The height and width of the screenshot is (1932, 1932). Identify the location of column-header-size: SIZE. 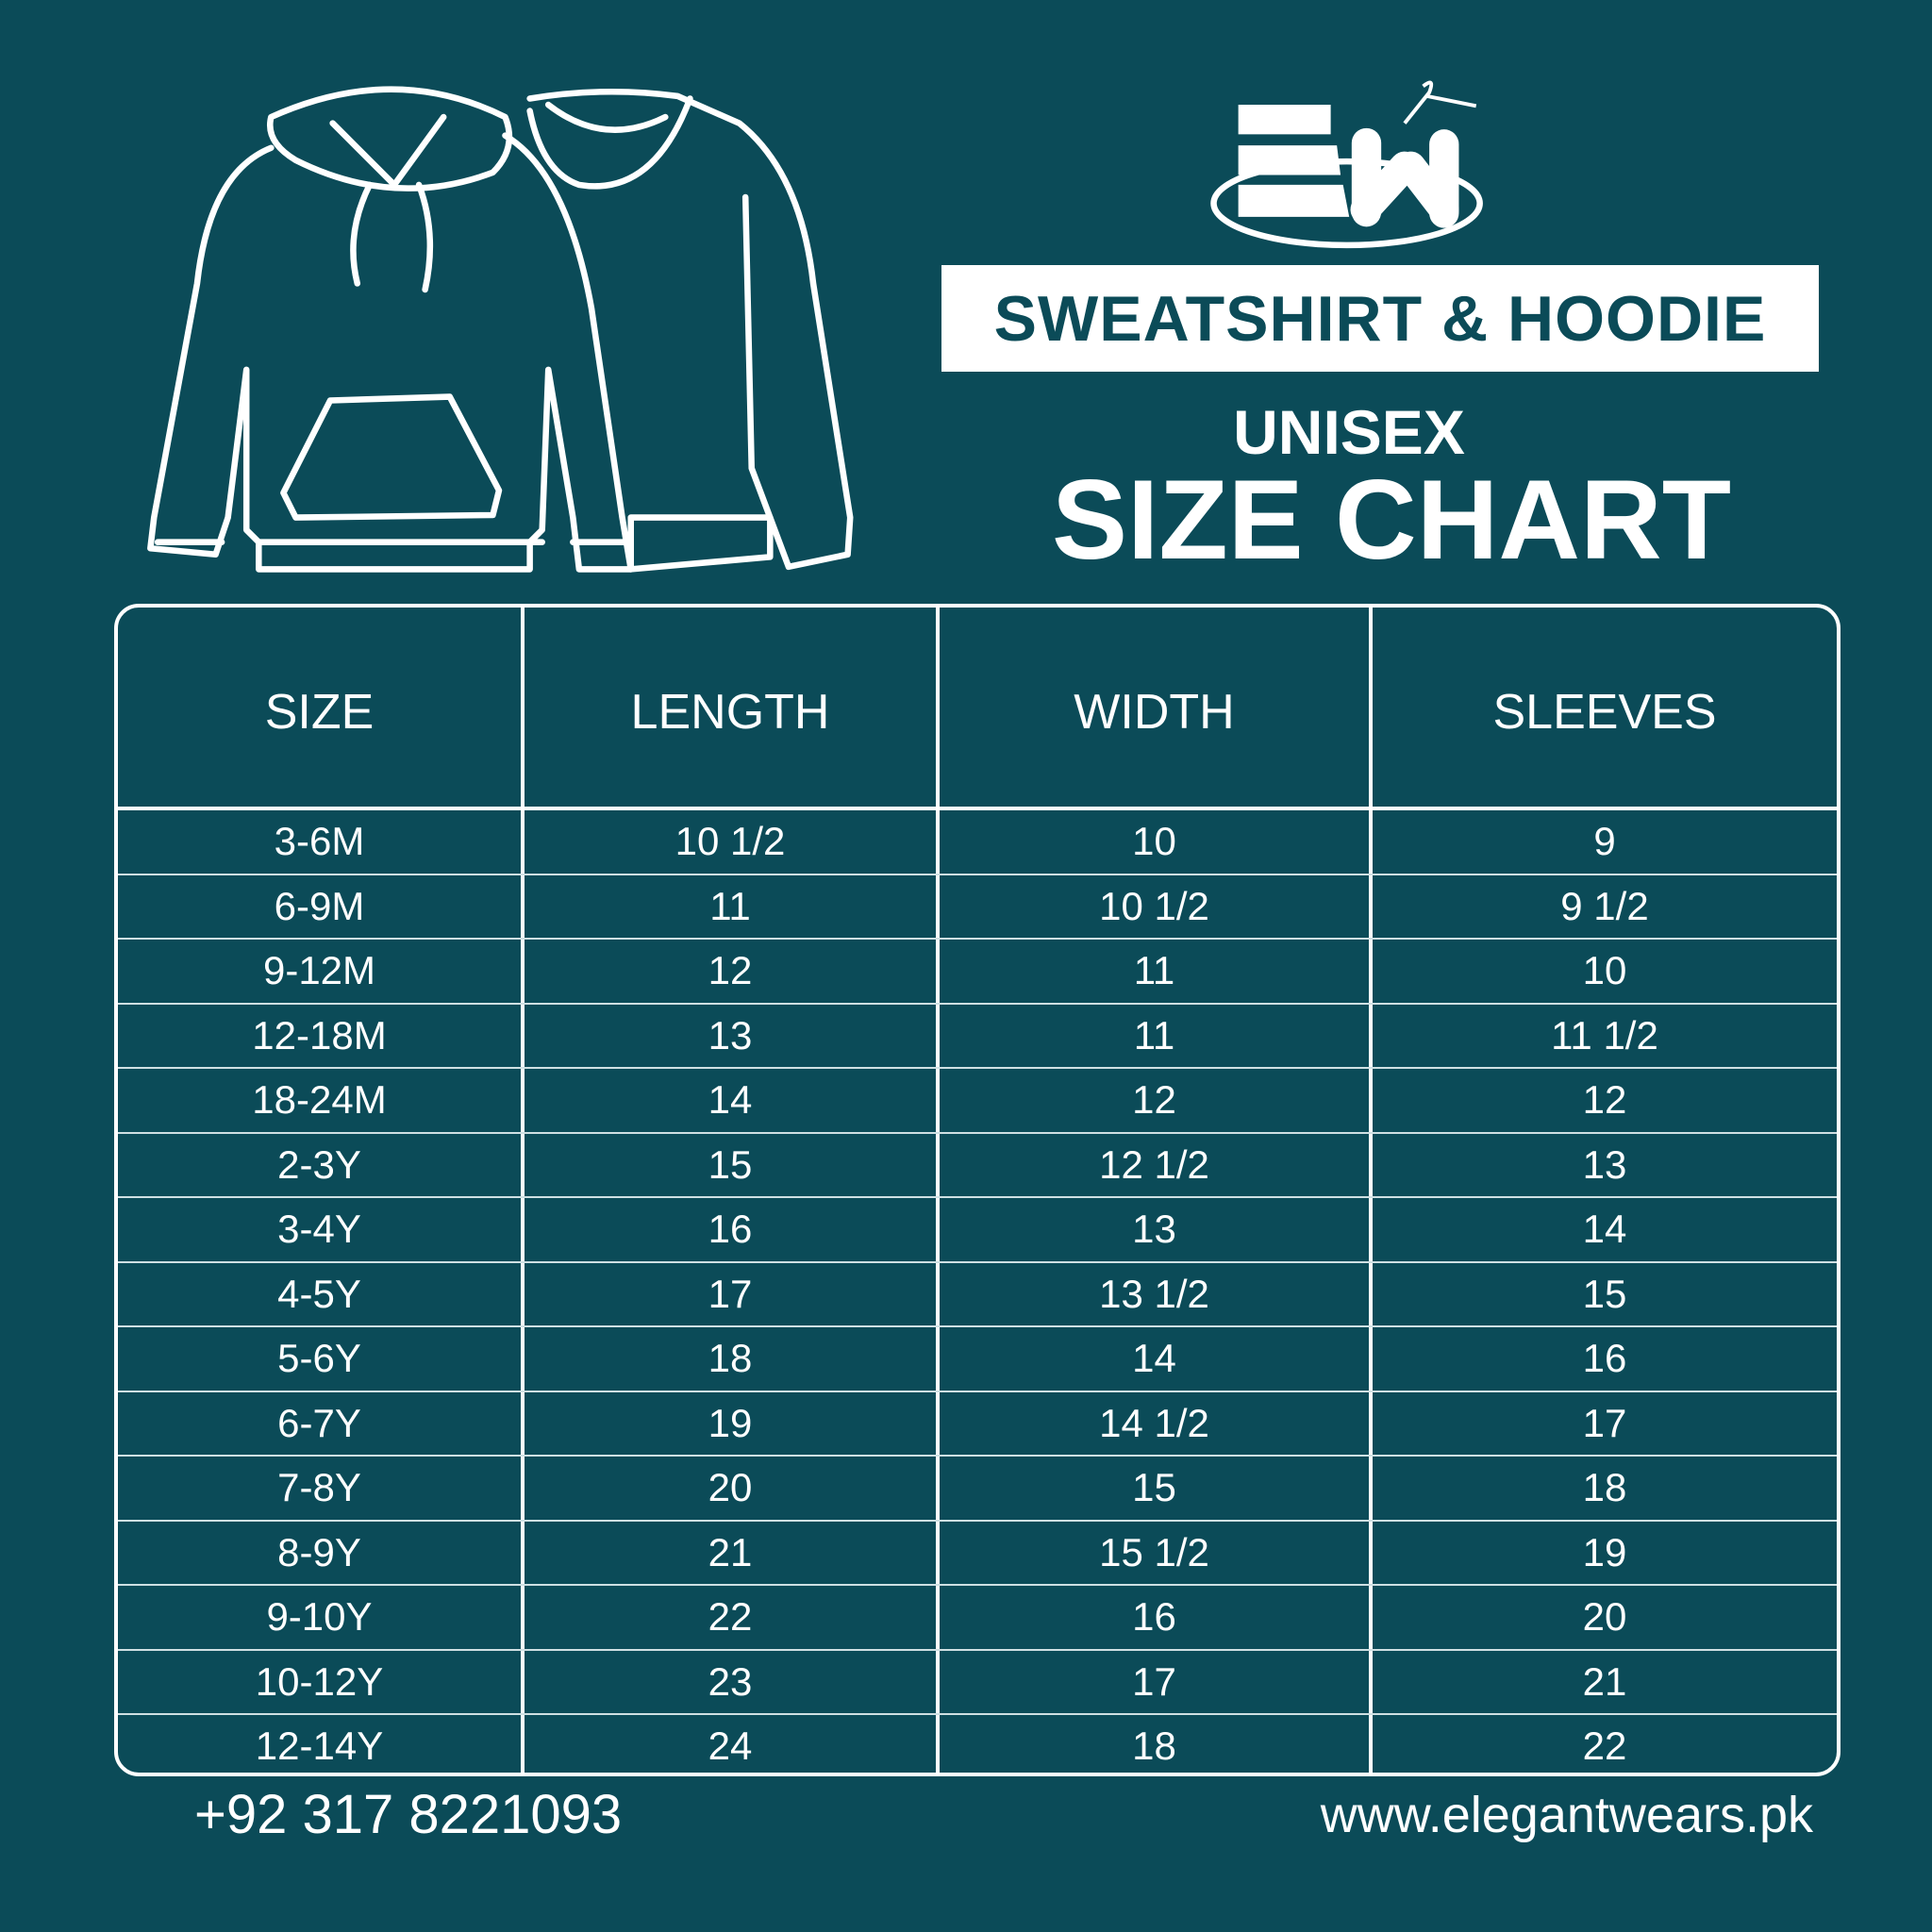
(321, 708).